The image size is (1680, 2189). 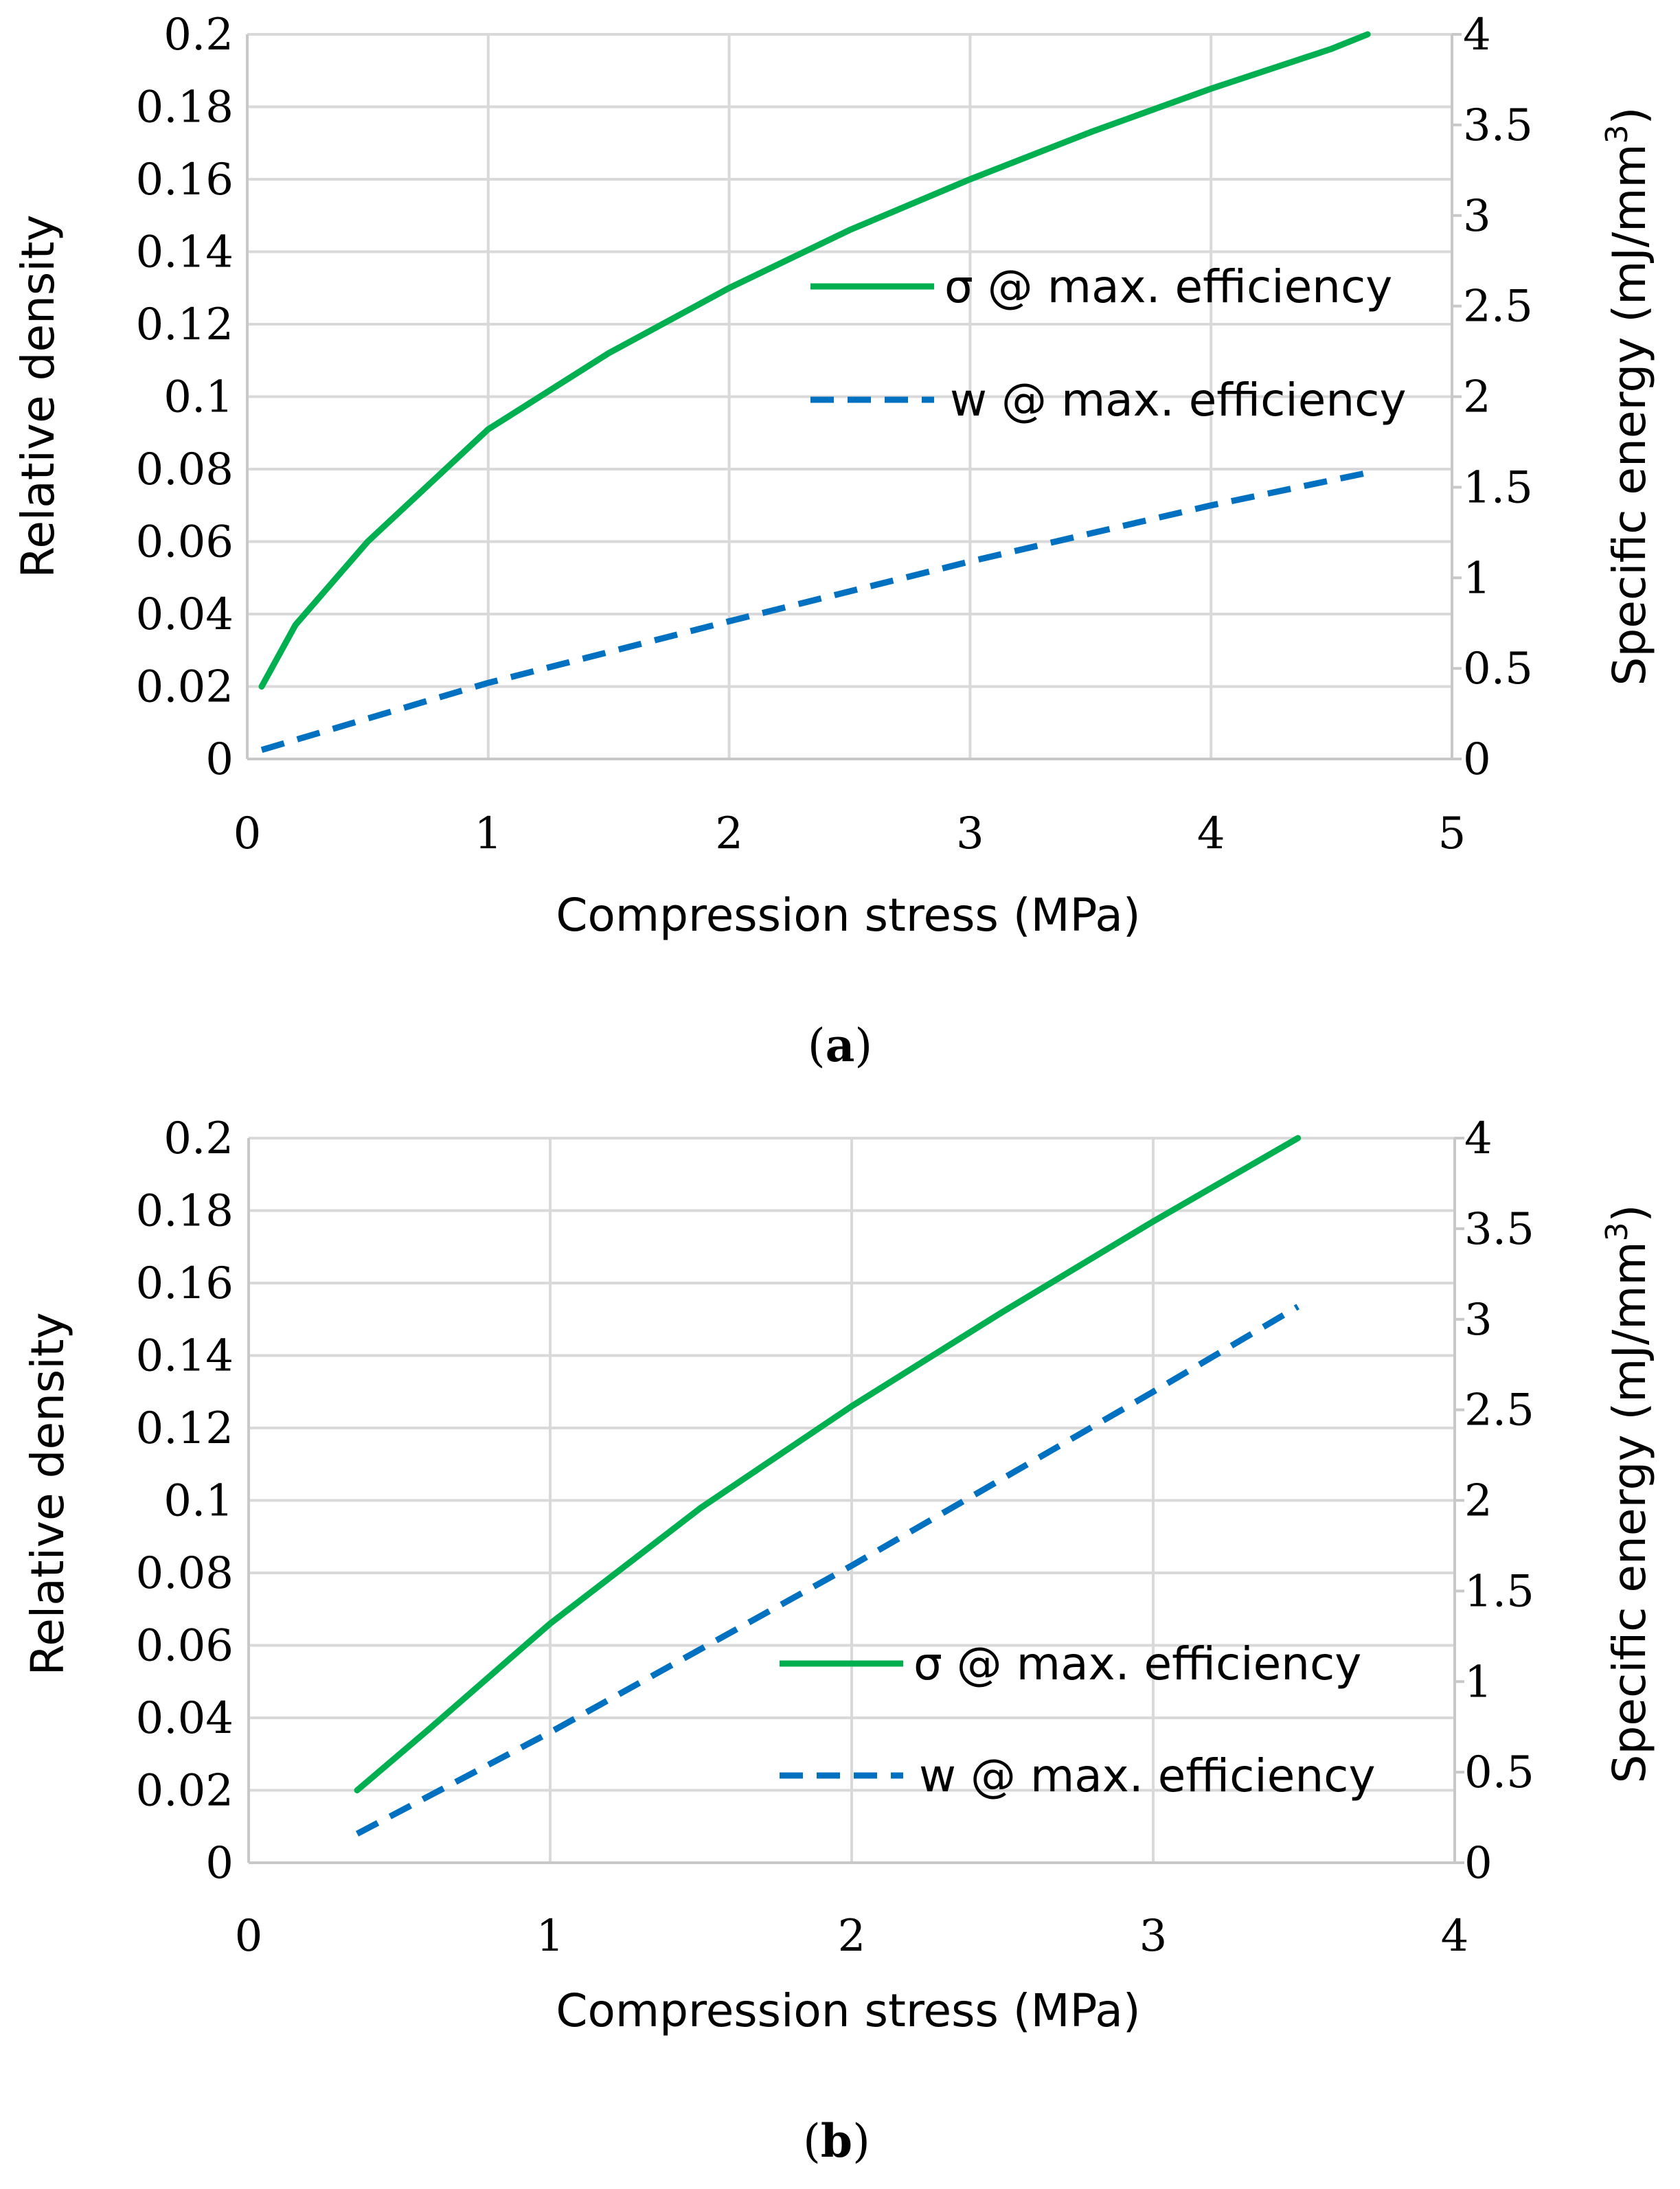 I want to click on panel-caption-a: (a), so click(x=840, y=1045).